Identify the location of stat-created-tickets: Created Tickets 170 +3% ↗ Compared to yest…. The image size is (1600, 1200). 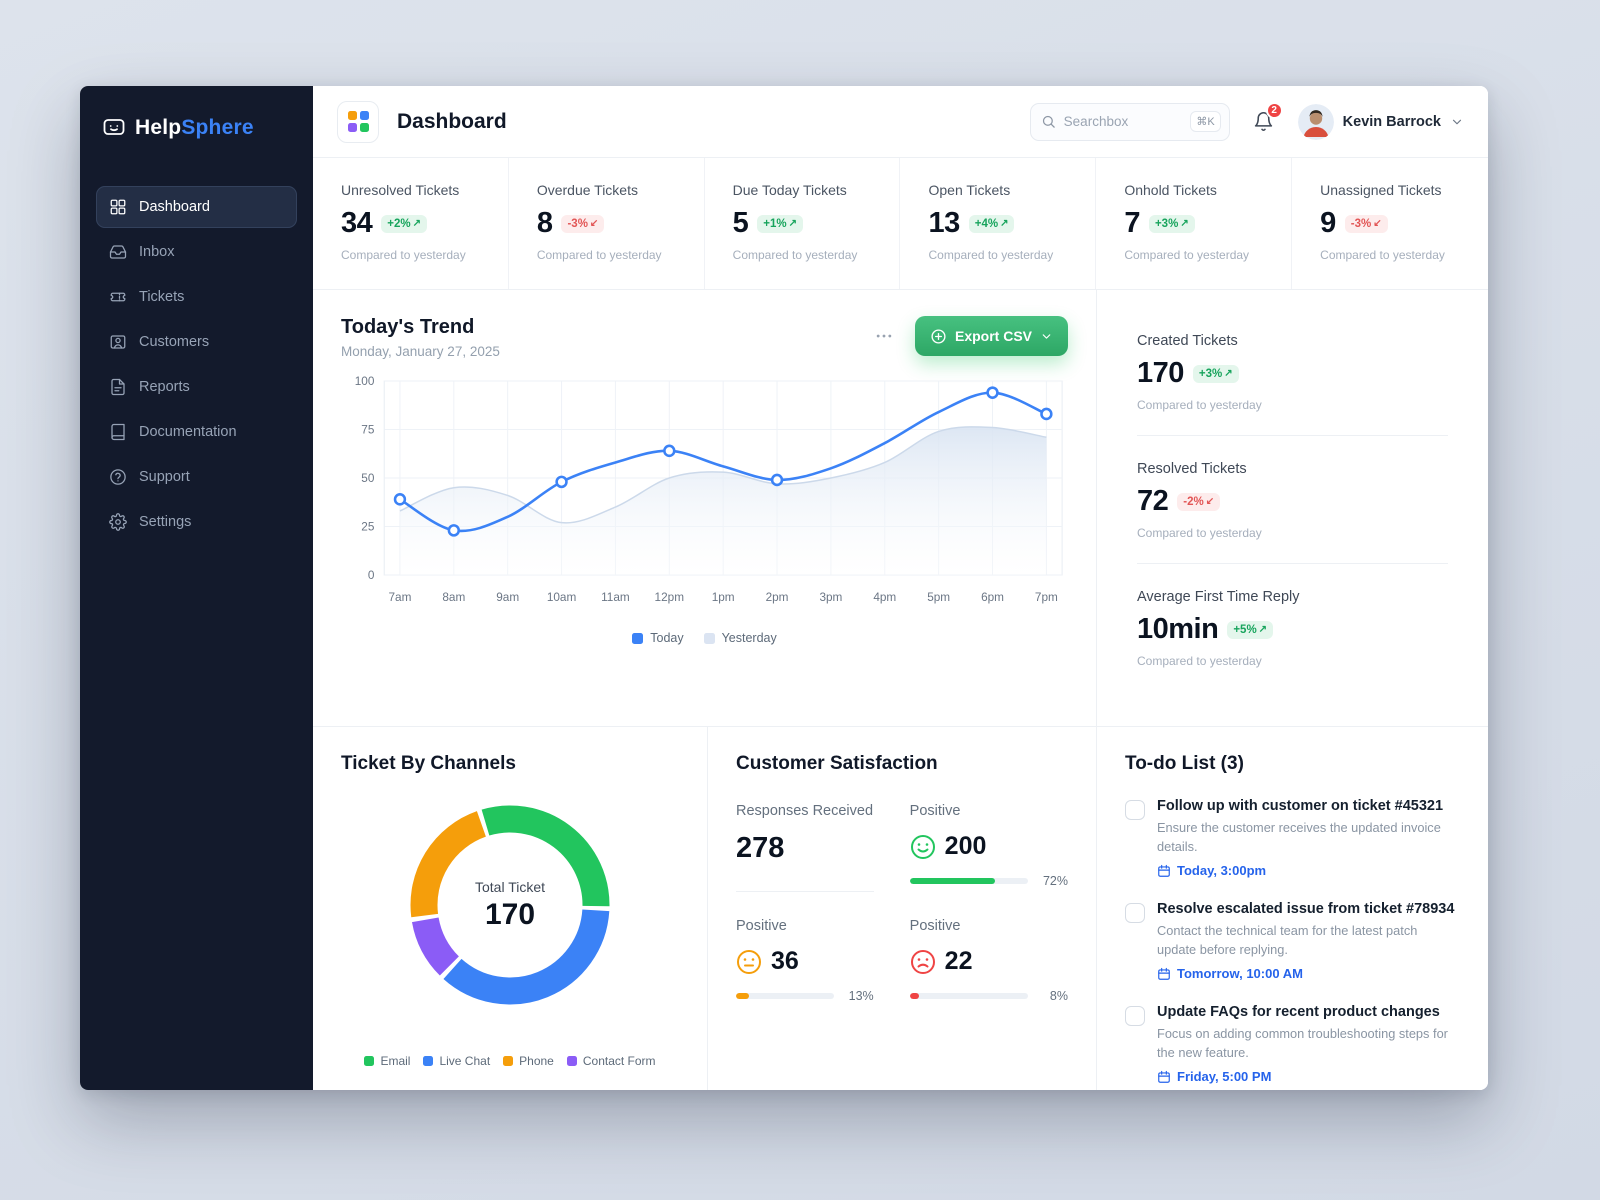
(1292, 372).